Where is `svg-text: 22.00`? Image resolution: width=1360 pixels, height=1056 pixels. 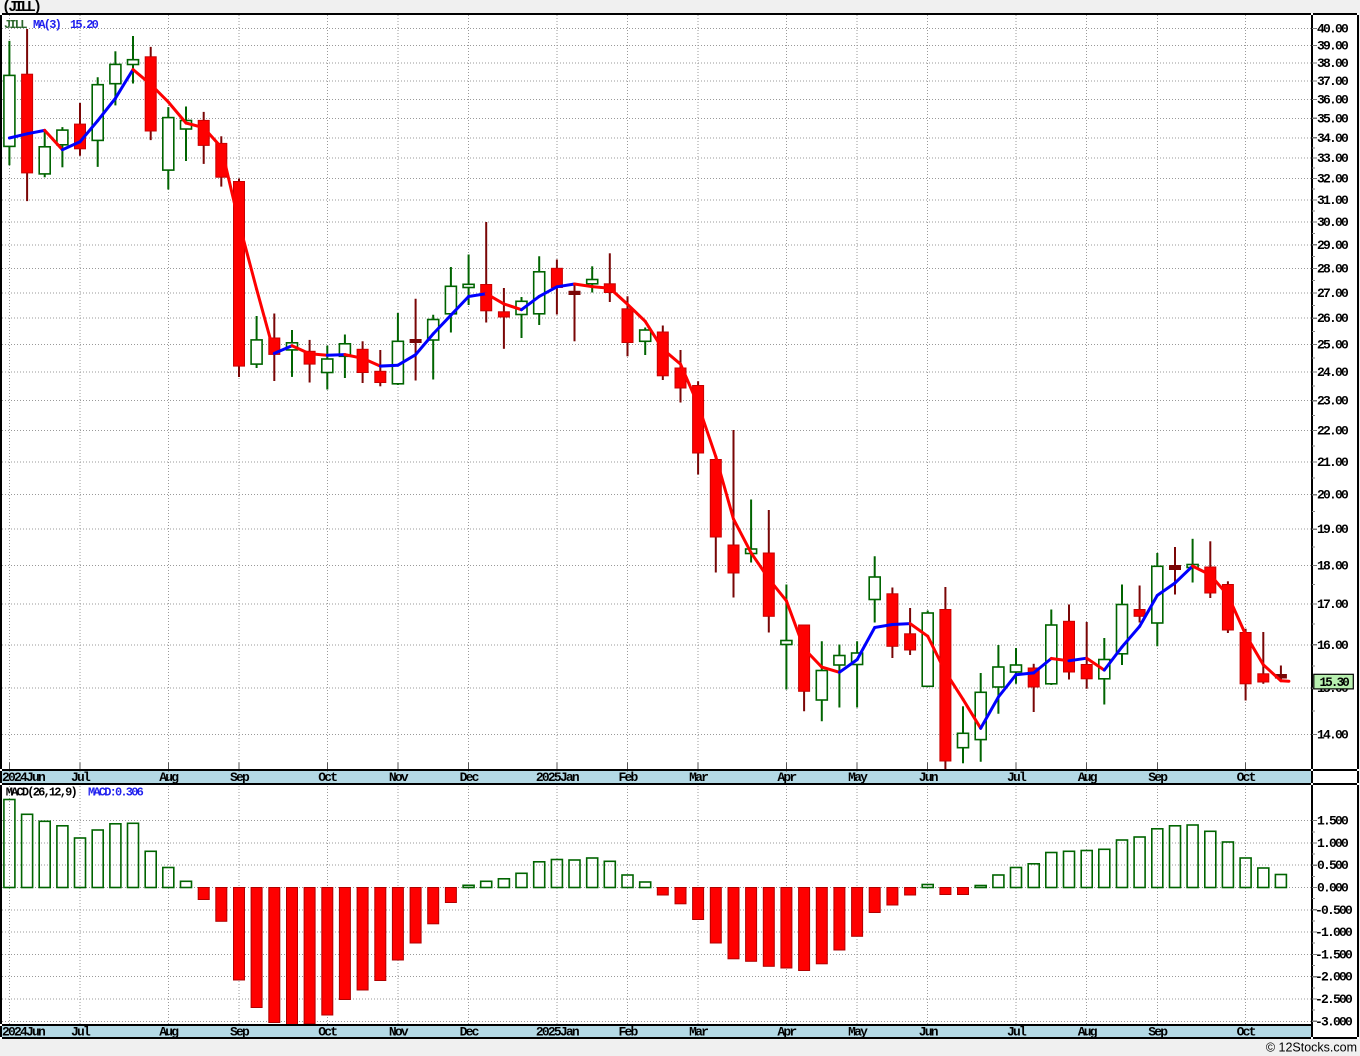 svg-text: 22.00 is located at coordinates (1333, 431).